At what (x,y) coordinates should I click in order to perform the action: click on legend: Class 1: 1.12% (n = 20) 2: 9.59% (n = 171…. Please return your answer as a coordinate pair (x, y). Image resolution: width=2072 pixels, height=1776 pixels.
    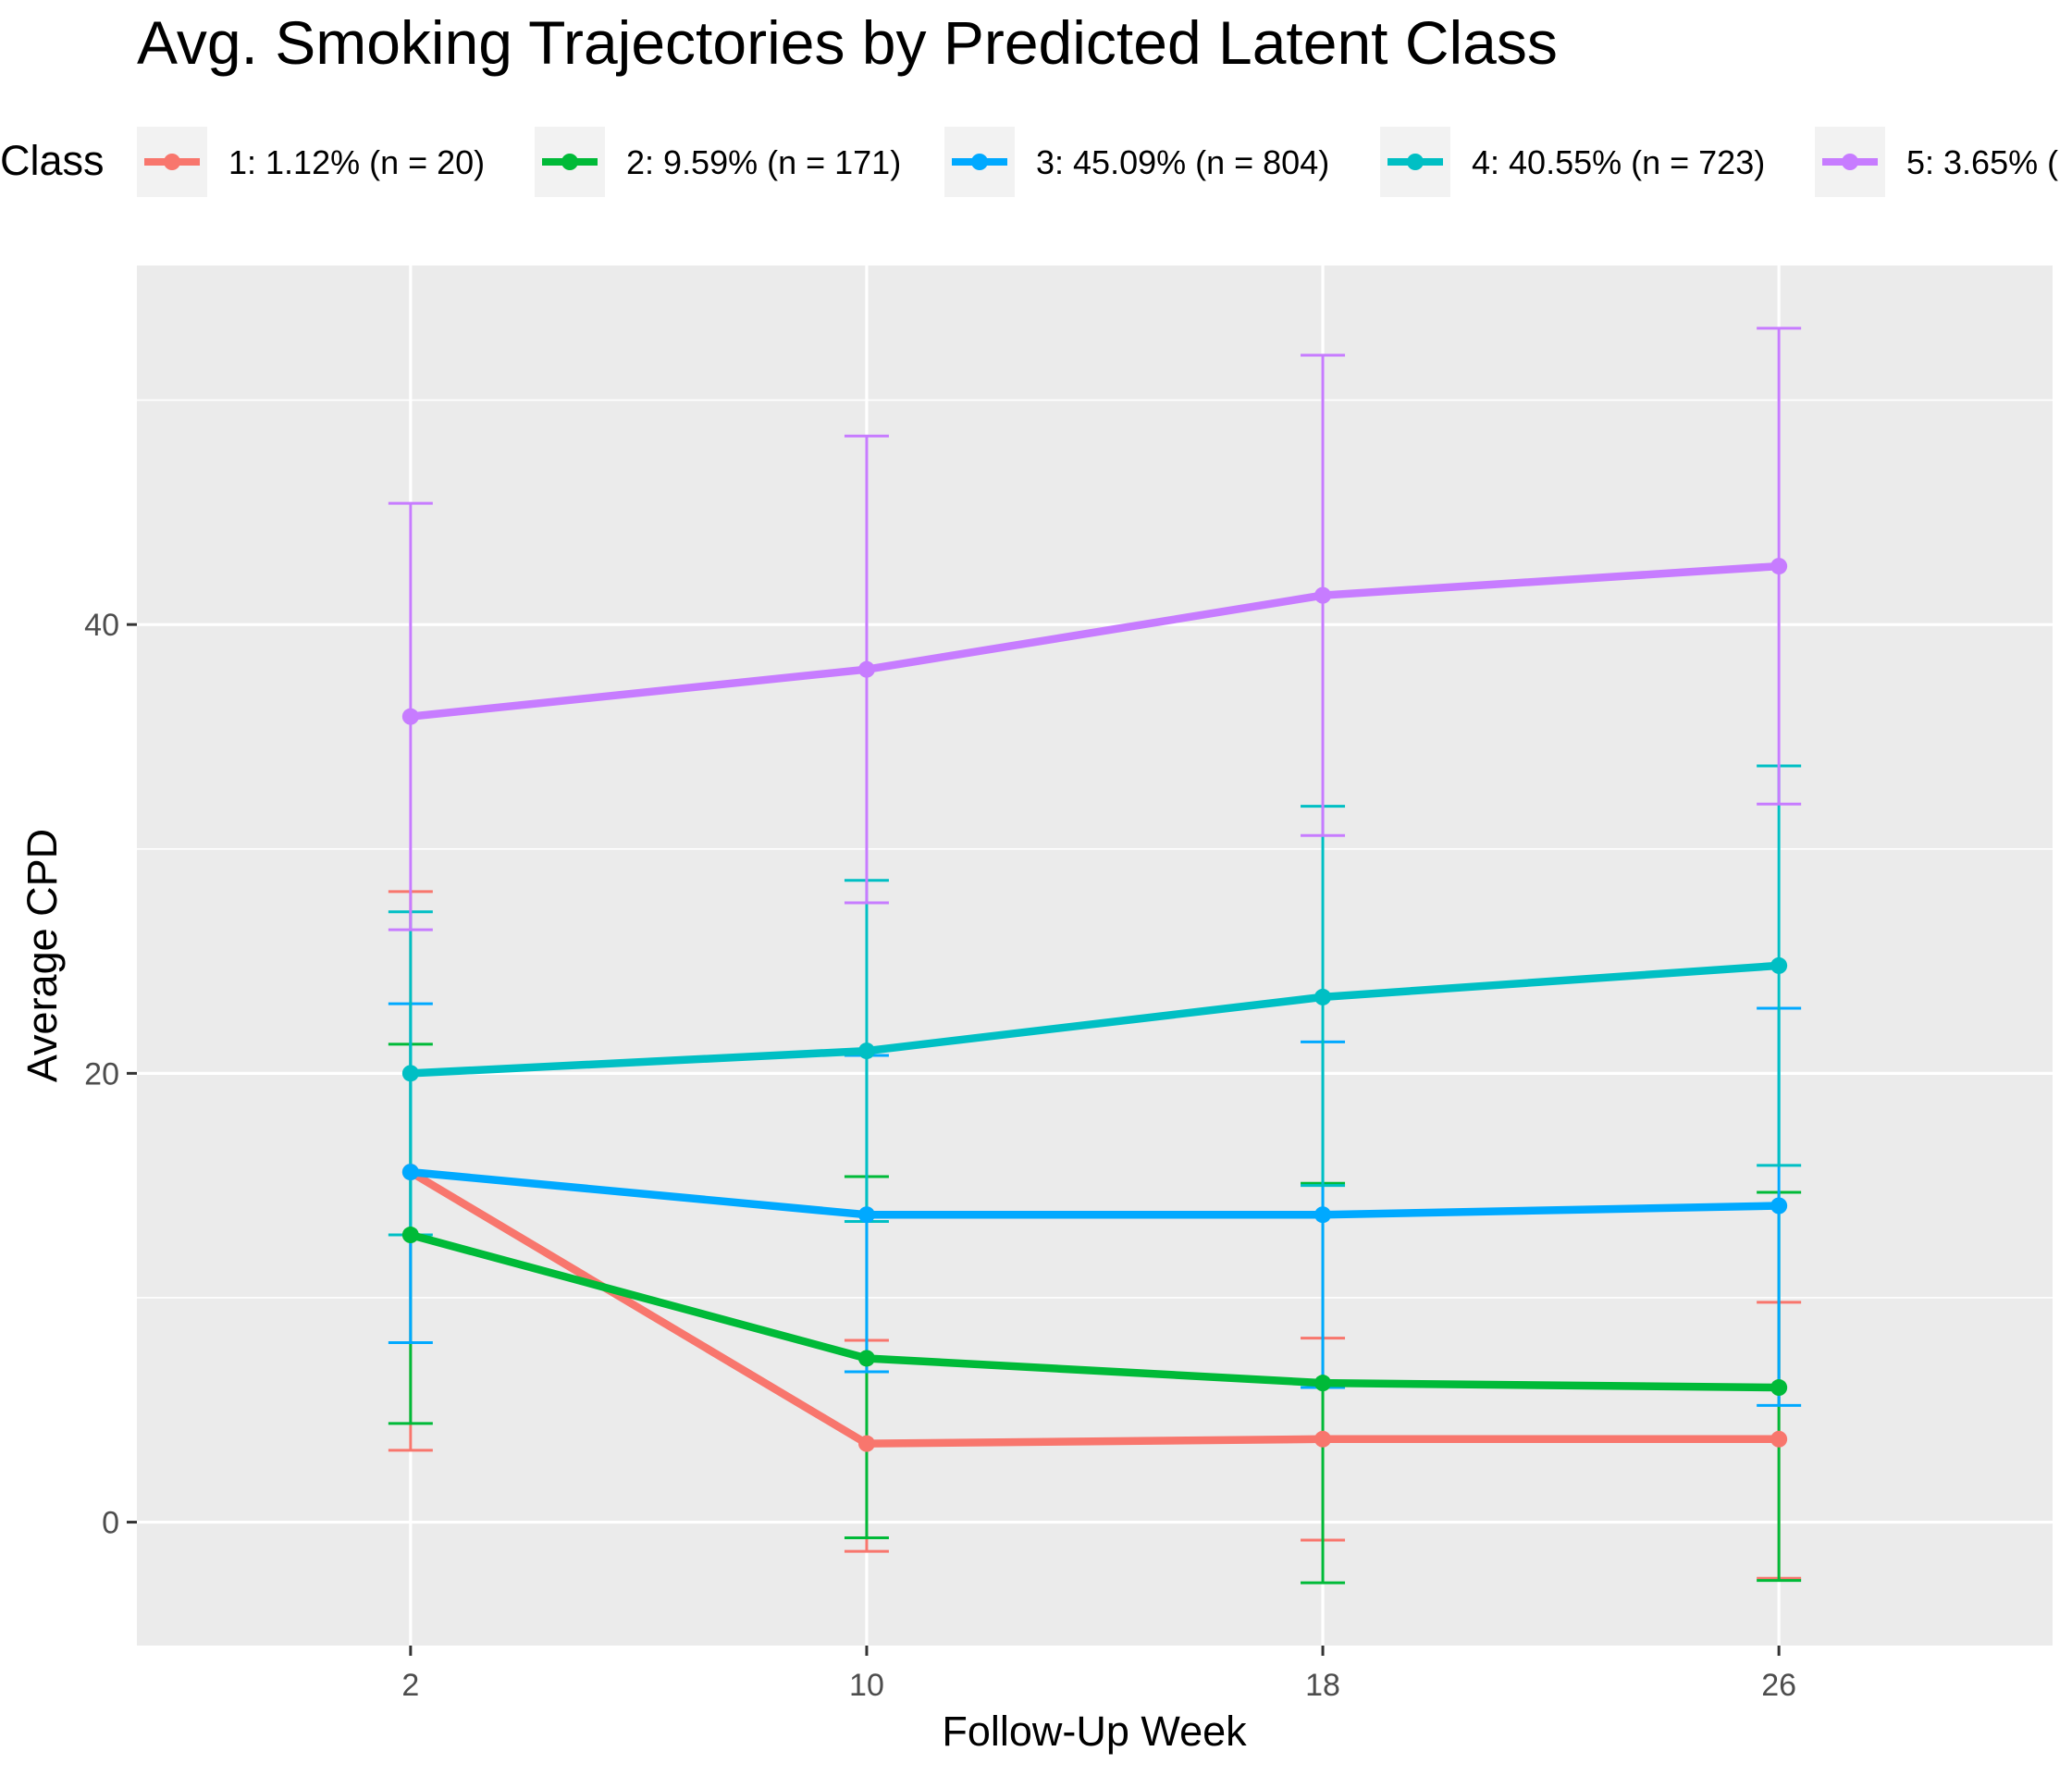
    Looking at the image, I should click on (1029, 162).